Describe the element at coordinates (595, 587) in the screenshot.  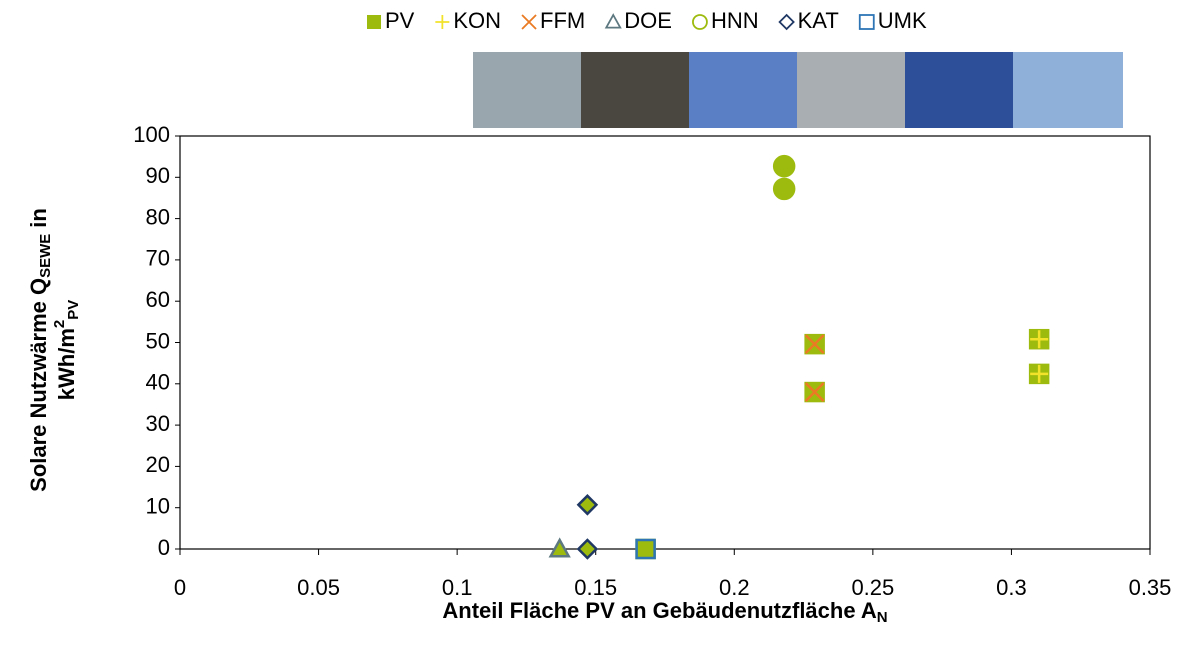
I see `x-tick-label: 0.15` at that location.